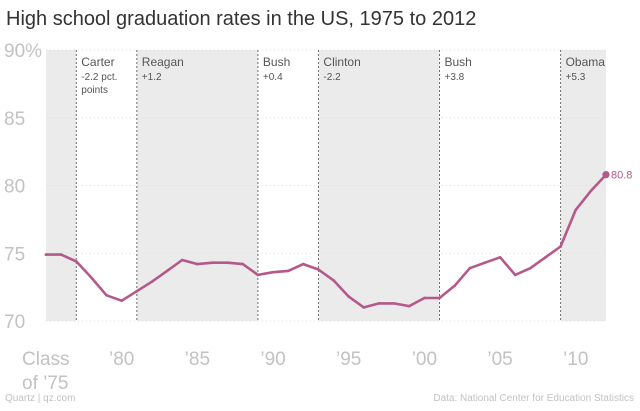 The height and width of the screenshot is (411, 640). What do you see at coordinates (14, 187) in the screenshot?
I see `y-tick-label: 80` at bounding box center [14, 187].